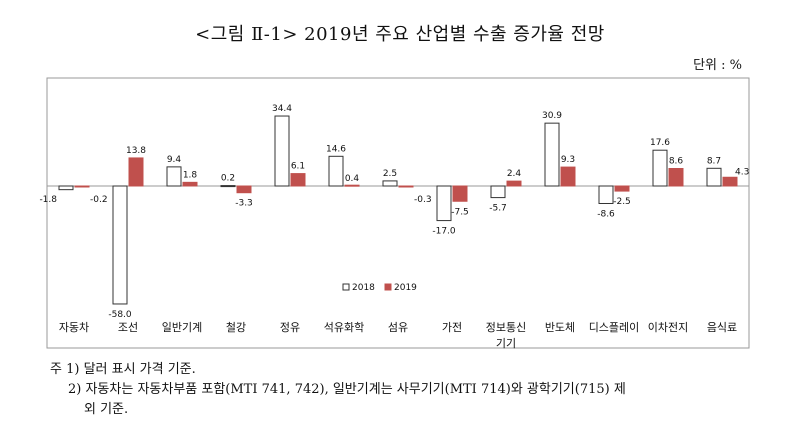 Image resolution: width=800 pixels, height=441 pixels. I want to click on data-label-2019-1: -0.2, so click(99, 200).